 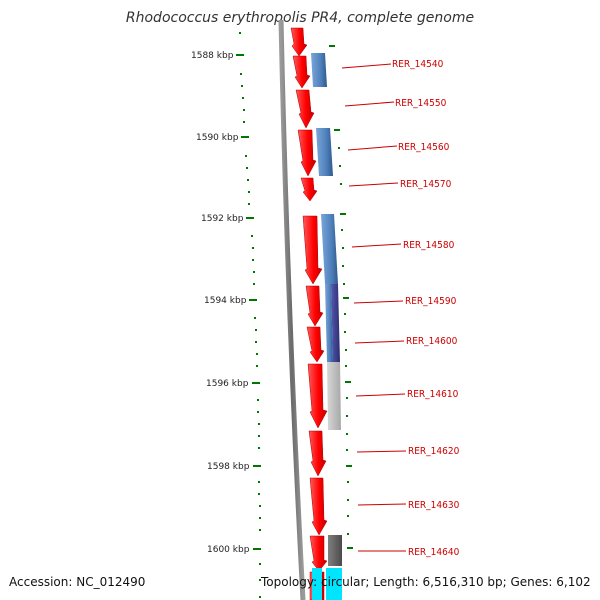 I want to click on cds-track, so click(x=309, y=313).